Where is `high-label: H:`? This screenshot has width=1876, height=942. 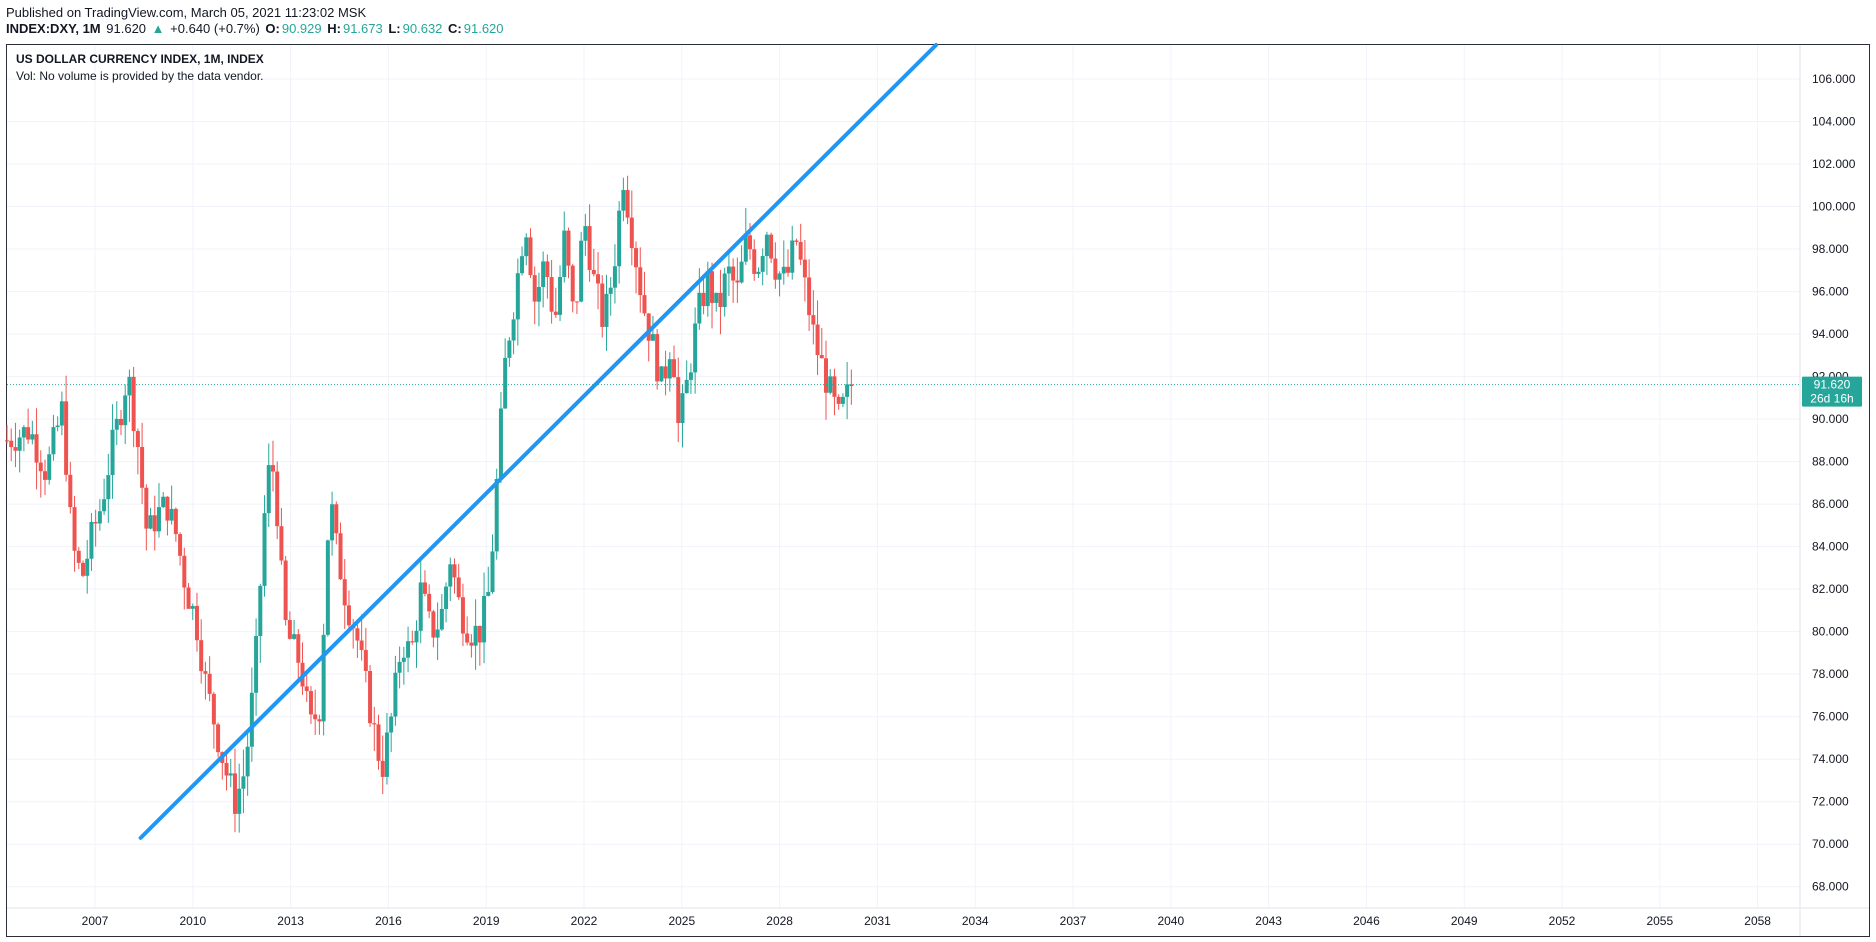 high-label: H: is located at coordinates (334, 28).